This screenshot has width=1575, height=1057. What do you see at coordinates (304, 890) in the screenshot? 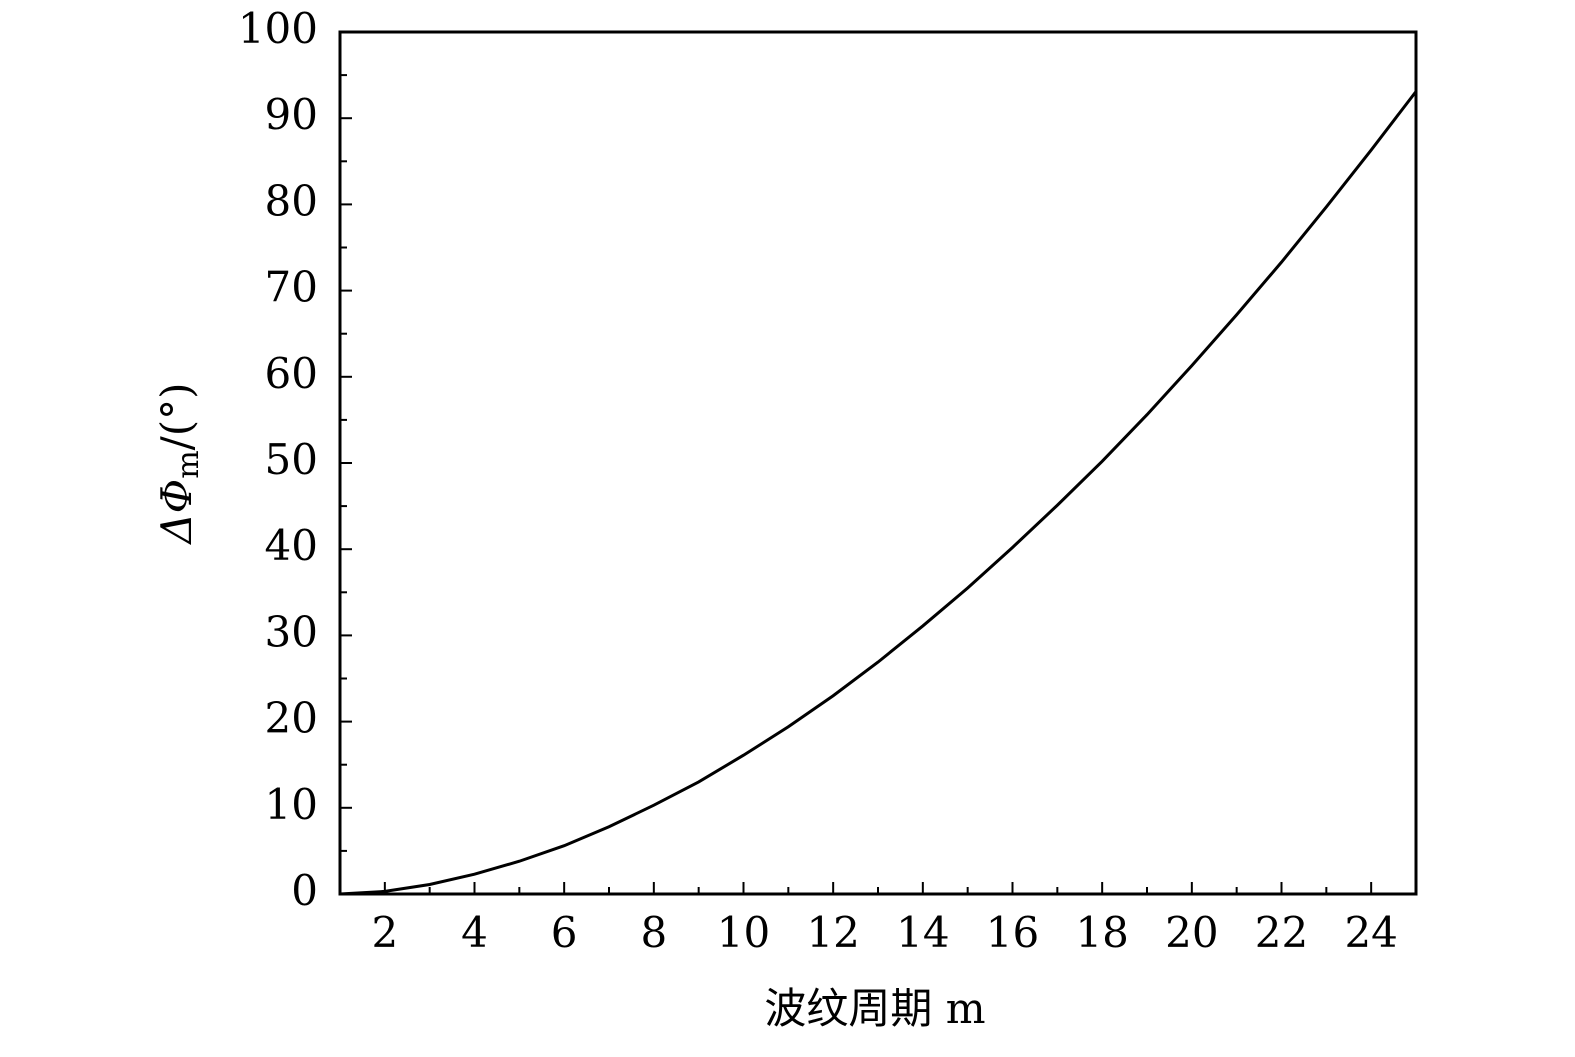
I see `y-tick-label: 0` at bounding box center [304, 890].